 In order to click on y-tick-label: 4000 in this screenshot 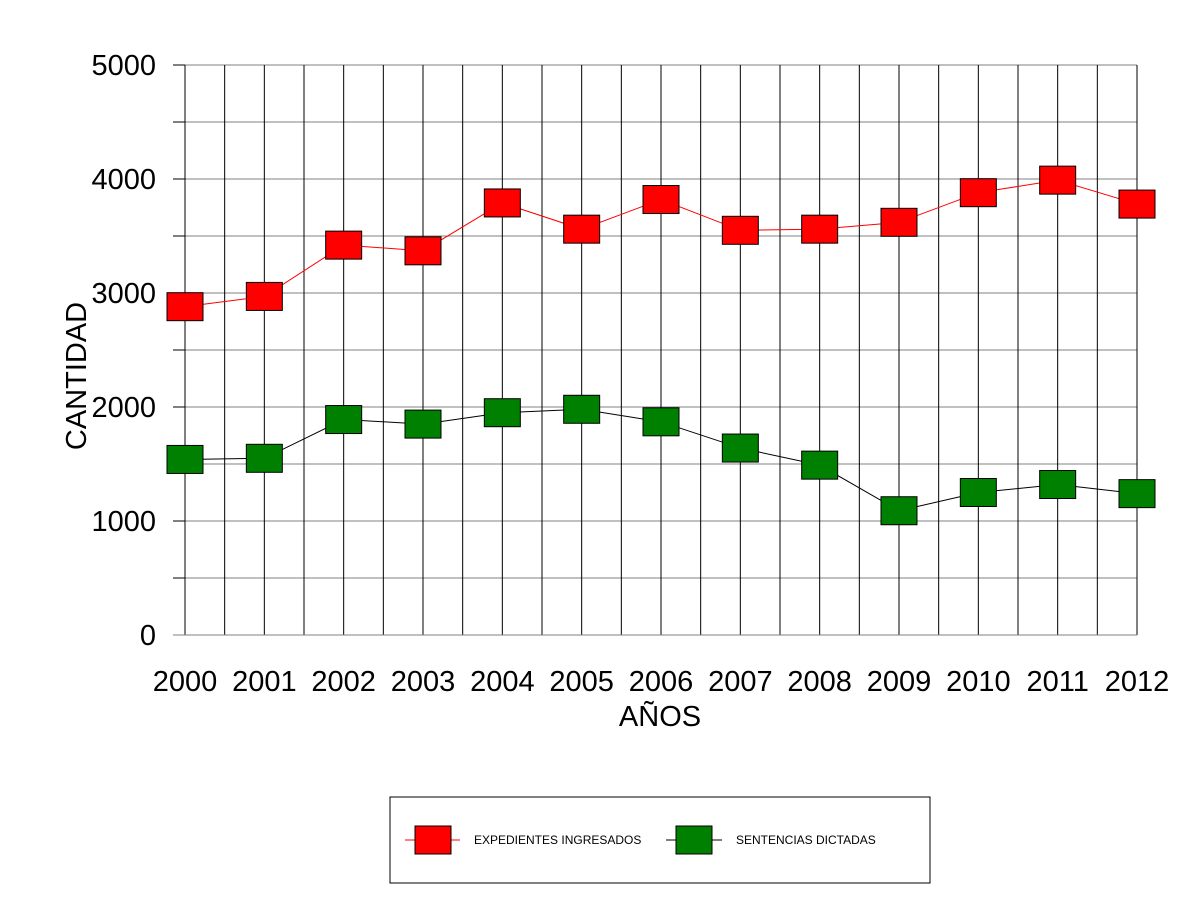, I will do `click(123, 180)`.